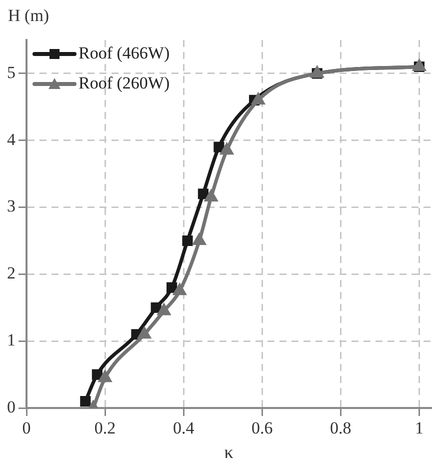  I want to click on y-tick-label: 5, so click(11, 72).